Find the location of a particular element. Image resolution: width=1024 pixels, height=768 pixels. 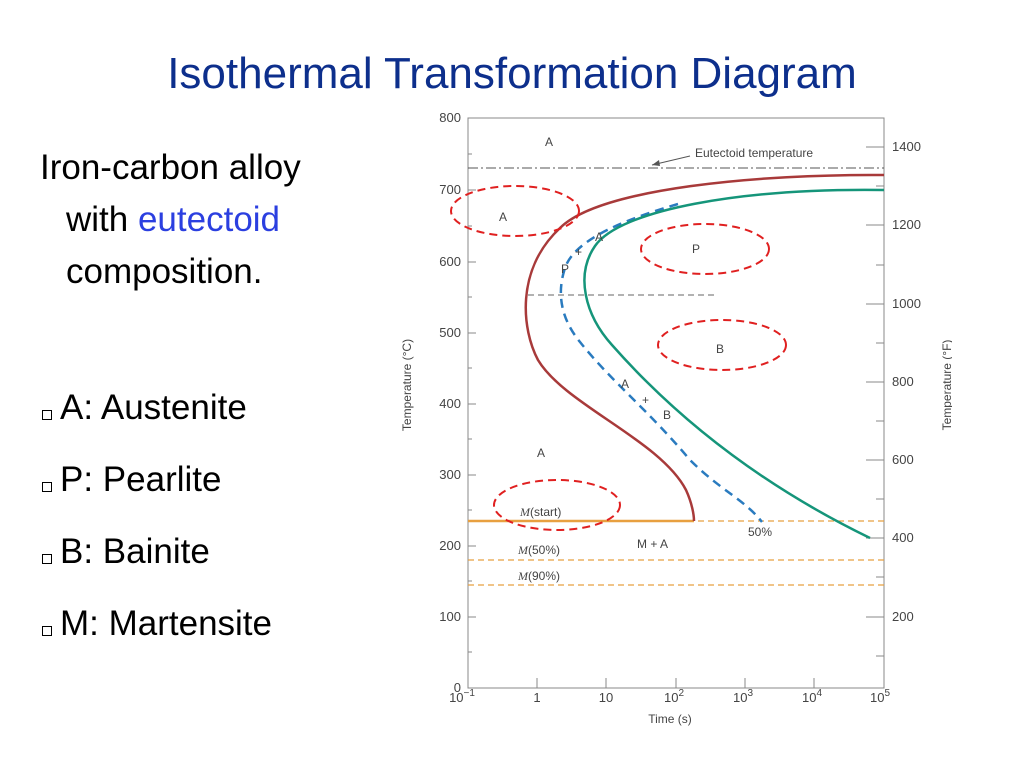

y-right-tick-label: 600 is located at coordinates (903, 459).